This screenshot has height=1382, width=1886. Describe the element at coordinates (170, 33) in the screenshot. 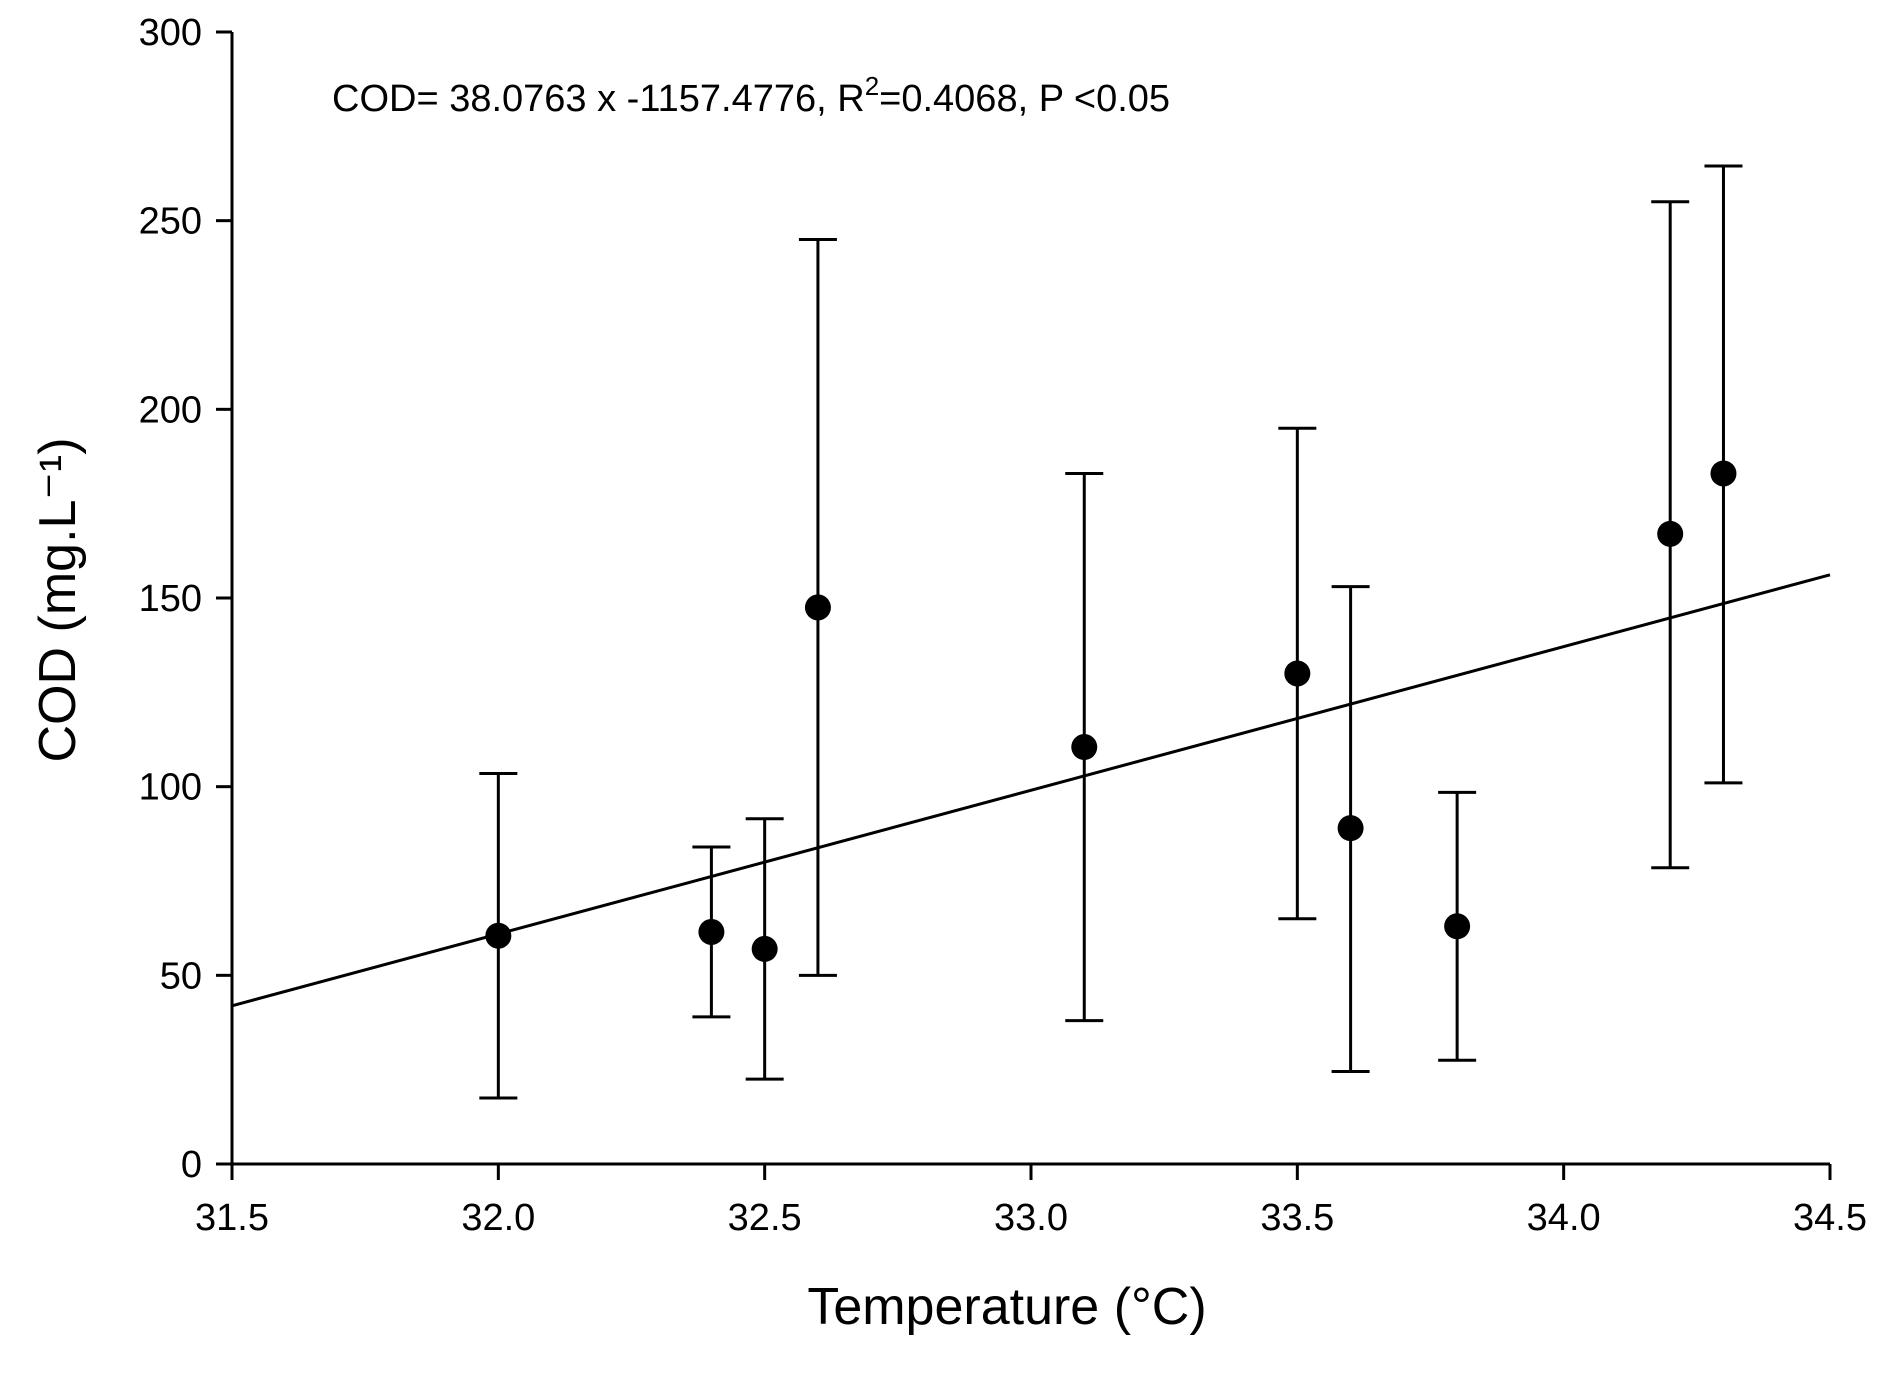

I see `y-tick-label-300: 300` at that location.